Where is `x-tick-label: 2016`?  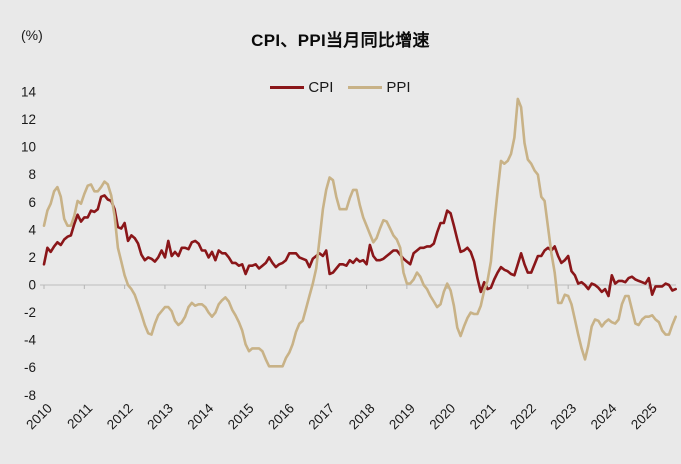 x-tick-label: 2016 is located at coordinates (281, 417).